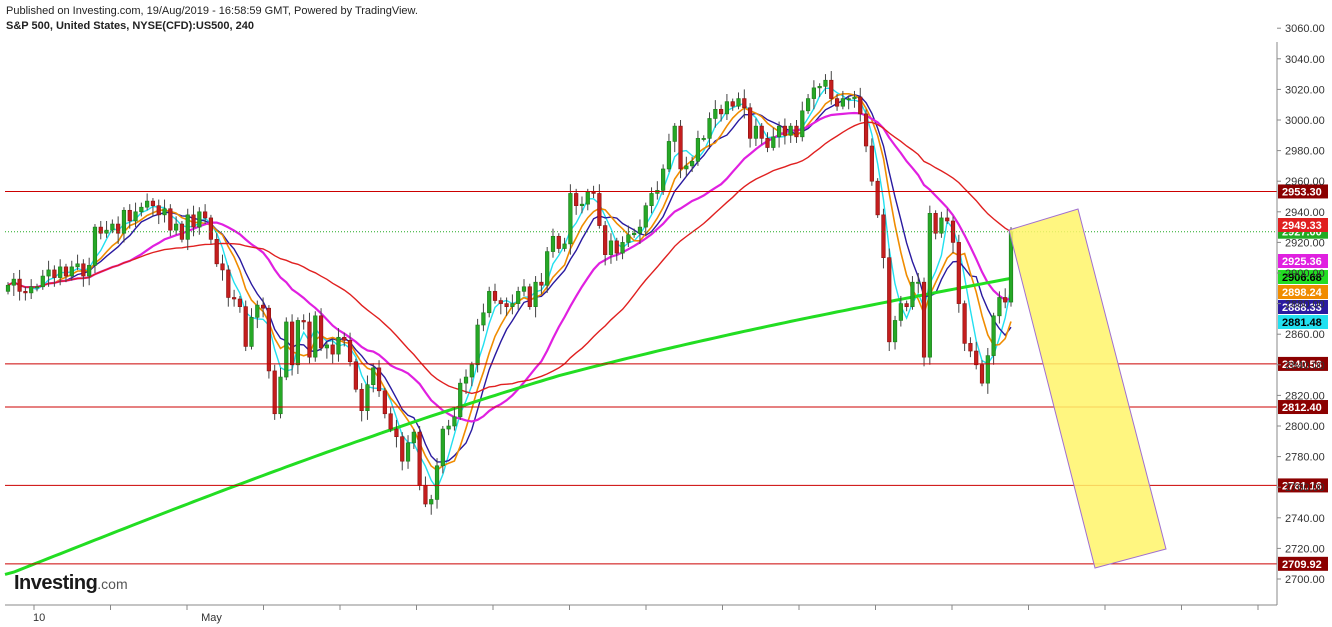 This screenshot has width=1332, height=627. I want to click on investing-logo: Investing.com, so click(71, 583).